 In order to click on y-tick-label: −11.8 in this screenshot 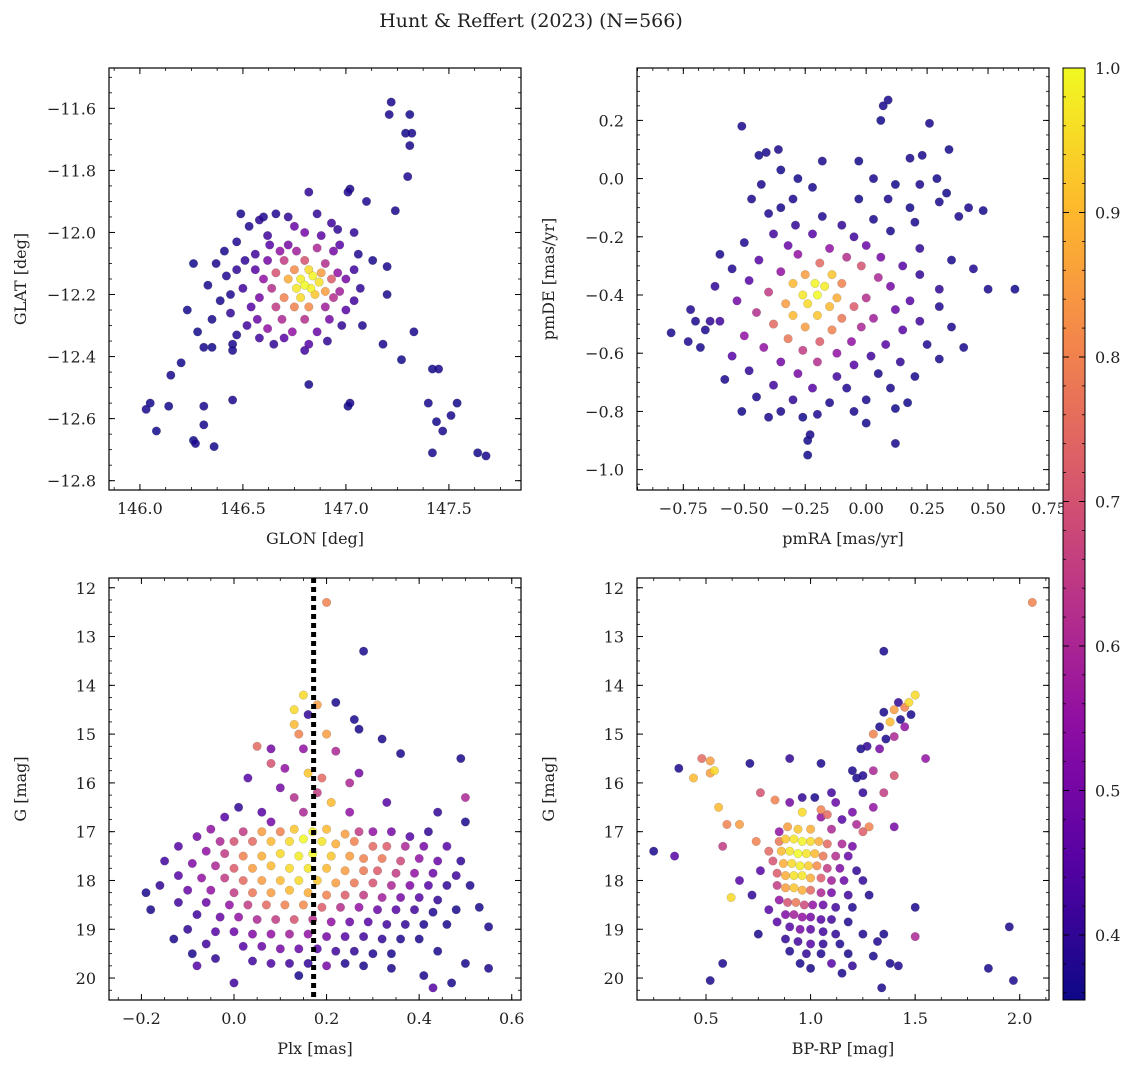, I will do `click(71, 170)`.